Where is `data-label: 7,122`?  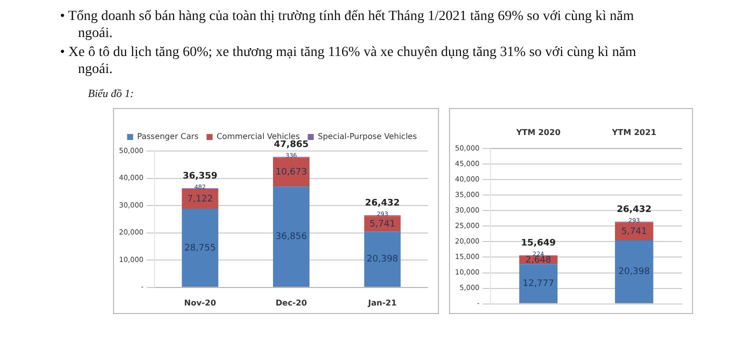 data-label: 7,122 is located at coordinates (200, 199).